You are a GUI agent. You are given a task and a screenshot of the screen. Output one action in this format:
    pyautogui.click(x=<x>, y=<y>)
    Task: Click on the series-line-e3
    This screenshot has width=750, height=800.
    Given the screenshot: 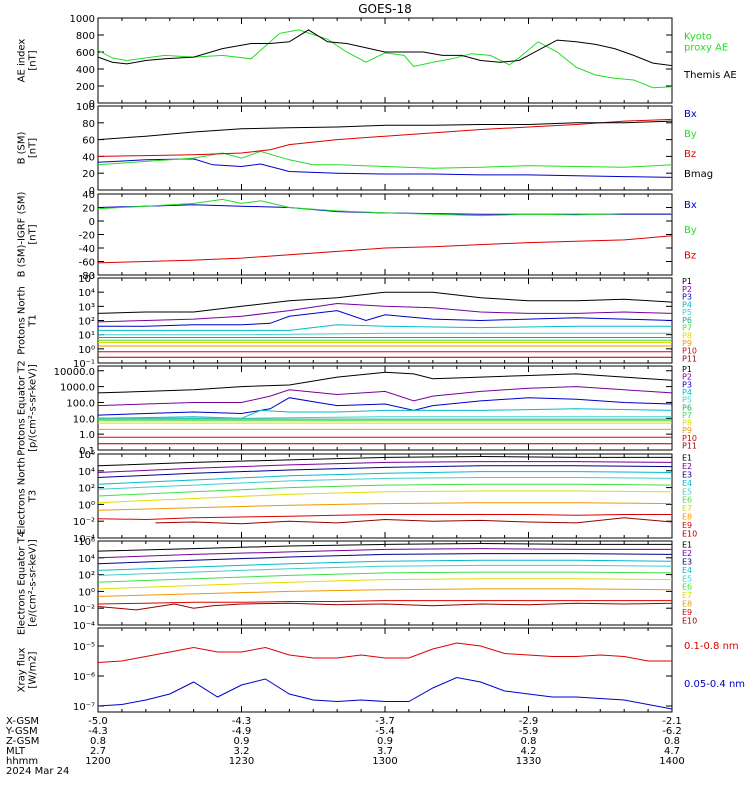 What is the action you would take?
    pyautogui.click(x=385, y=471)
    